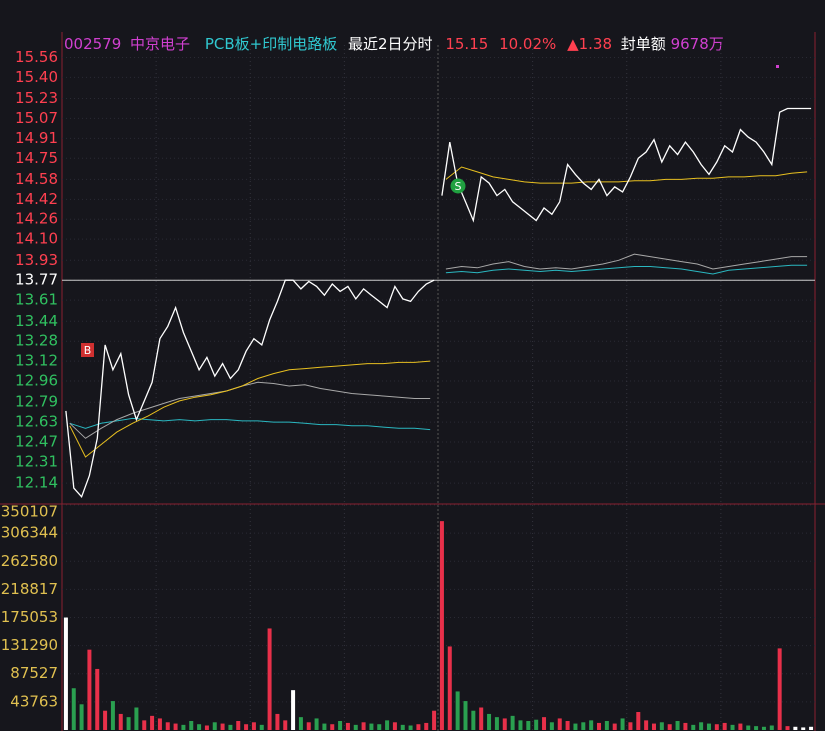 This screenshot has width=825, height=731. I want to click on y-tick-label: 12.63, so click(36, 422).